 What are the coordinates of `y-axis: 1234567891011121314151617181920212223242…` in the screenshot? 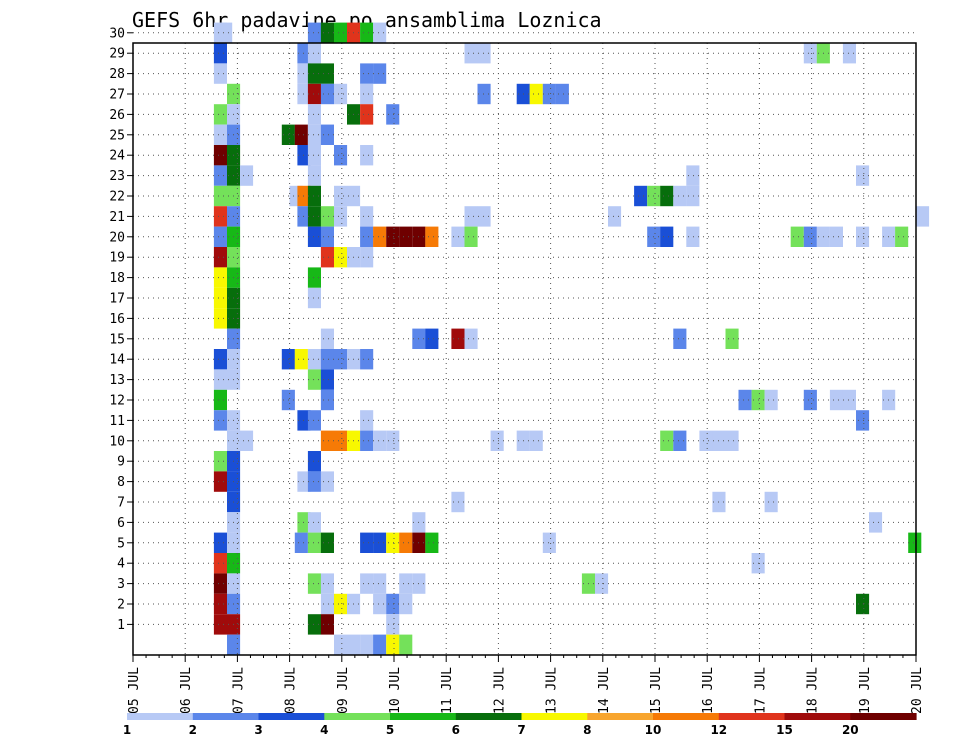 It's located at (121, 329).